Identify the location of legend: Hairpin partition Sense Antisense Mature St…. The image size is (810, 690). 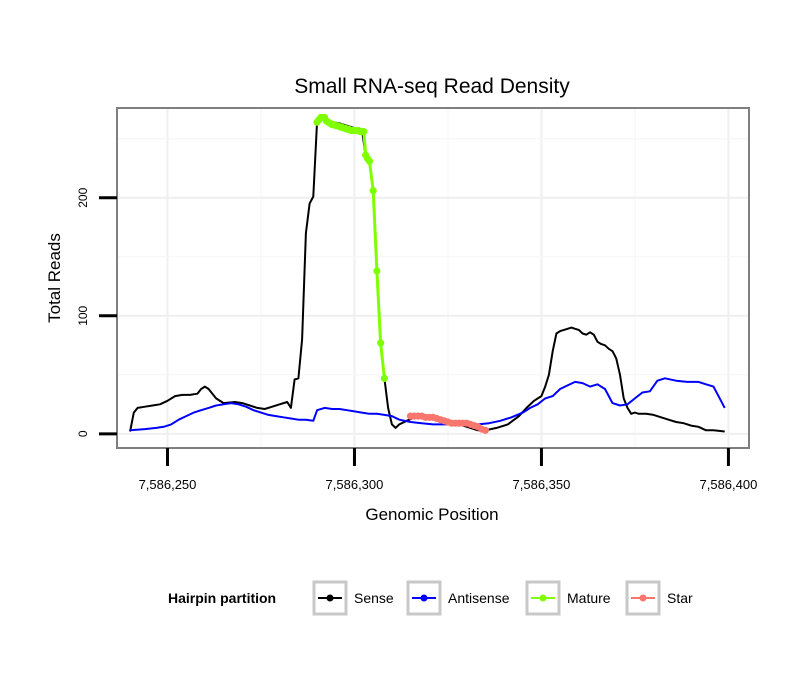
(430, 598).